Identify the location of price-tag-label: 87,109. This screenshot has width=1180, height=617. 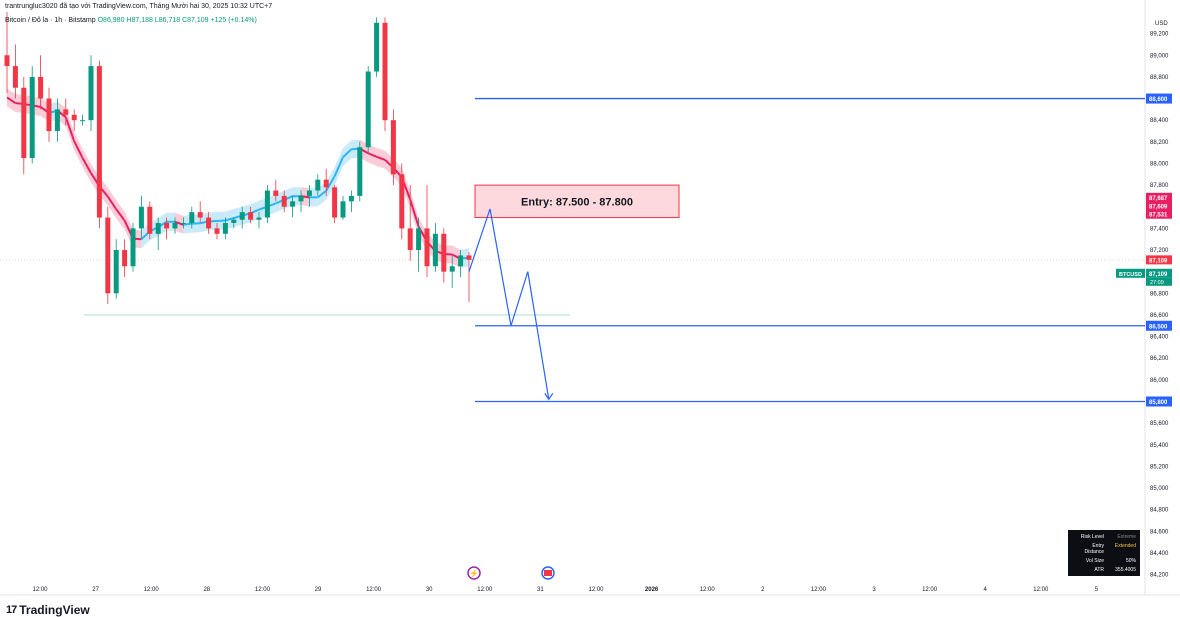
(1158, 261).